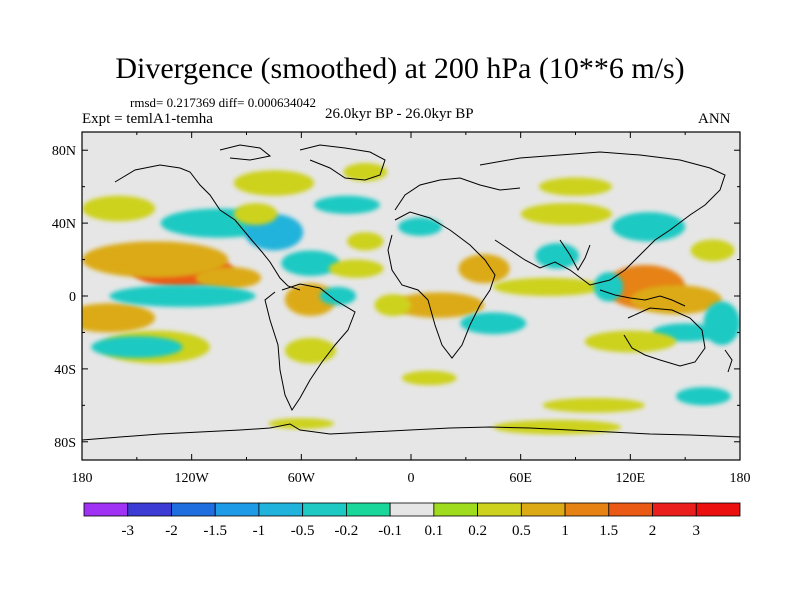  Describe the element at coordinates (390, 531) in the screenshot. I see `colorbar-label: -0.1` at that location.